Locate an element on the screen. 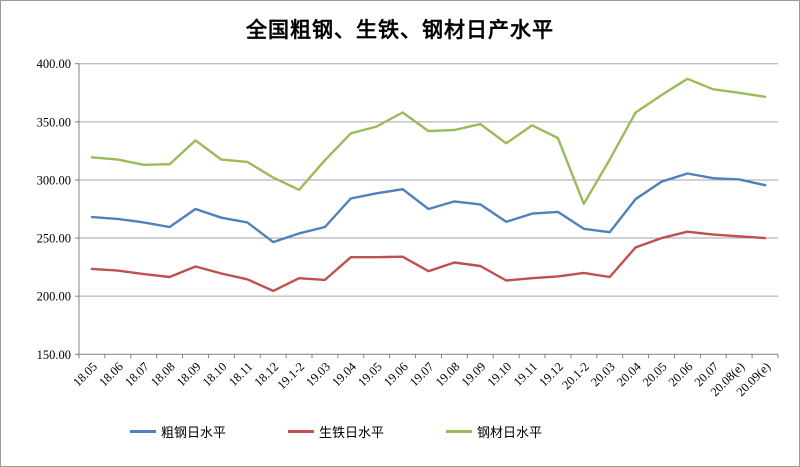 This screenshot has width=800, height=467. x-tick-label: 19.09 is located at coordinates (474, 375).